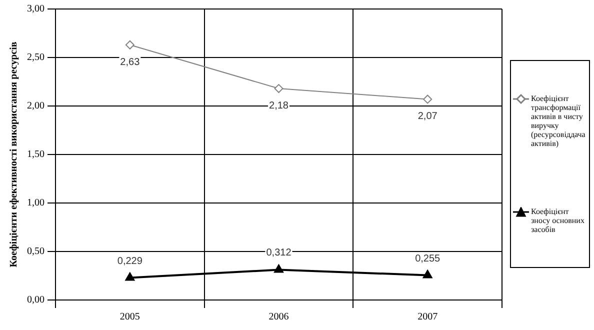 Image resolution: width=594 pixels, height=330 pixels. I want to click on y-tick-label: 0,50, so click(35, 252).